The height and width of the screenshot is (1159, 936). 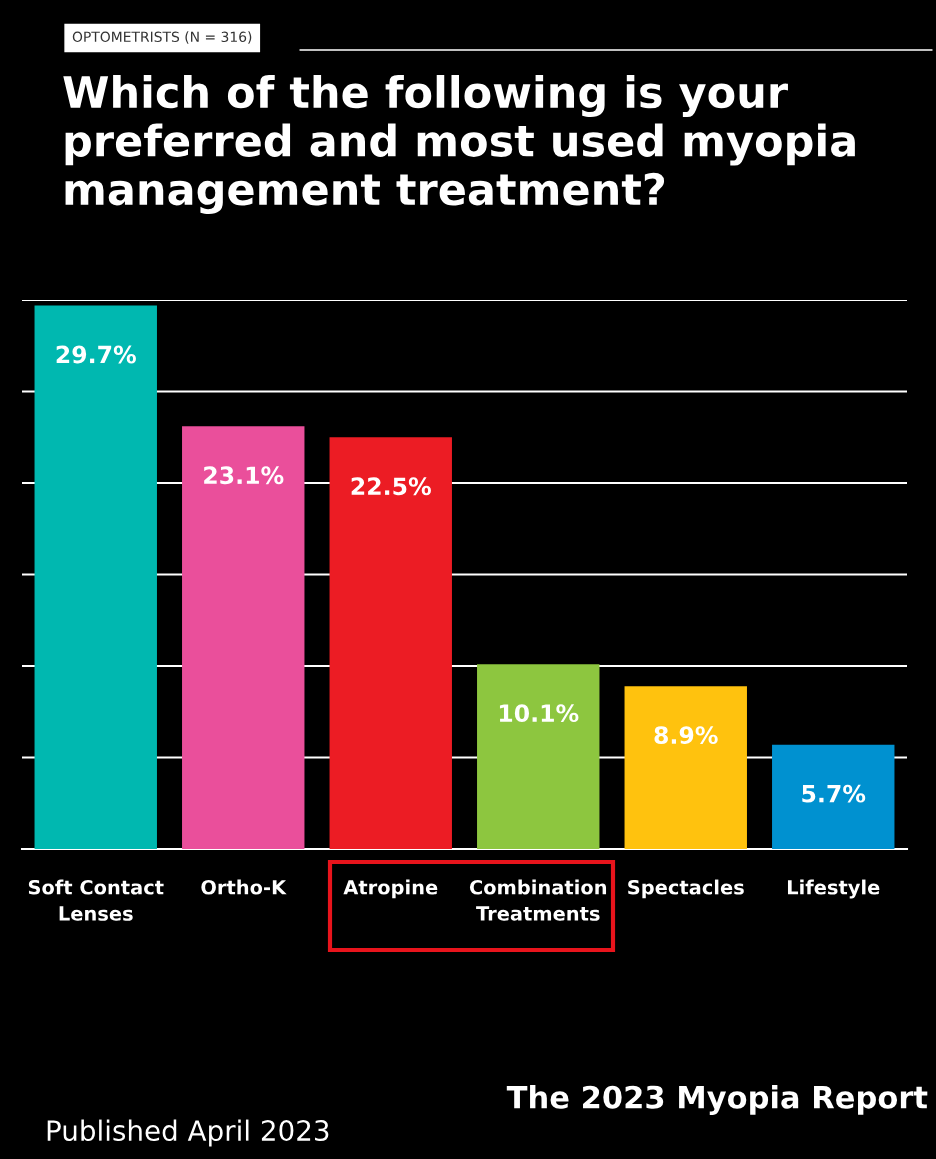 What do you see at coordinates (391, 486) in the screenshot?
I see `data-label: 22.5%` at bounding box center [391, 486].